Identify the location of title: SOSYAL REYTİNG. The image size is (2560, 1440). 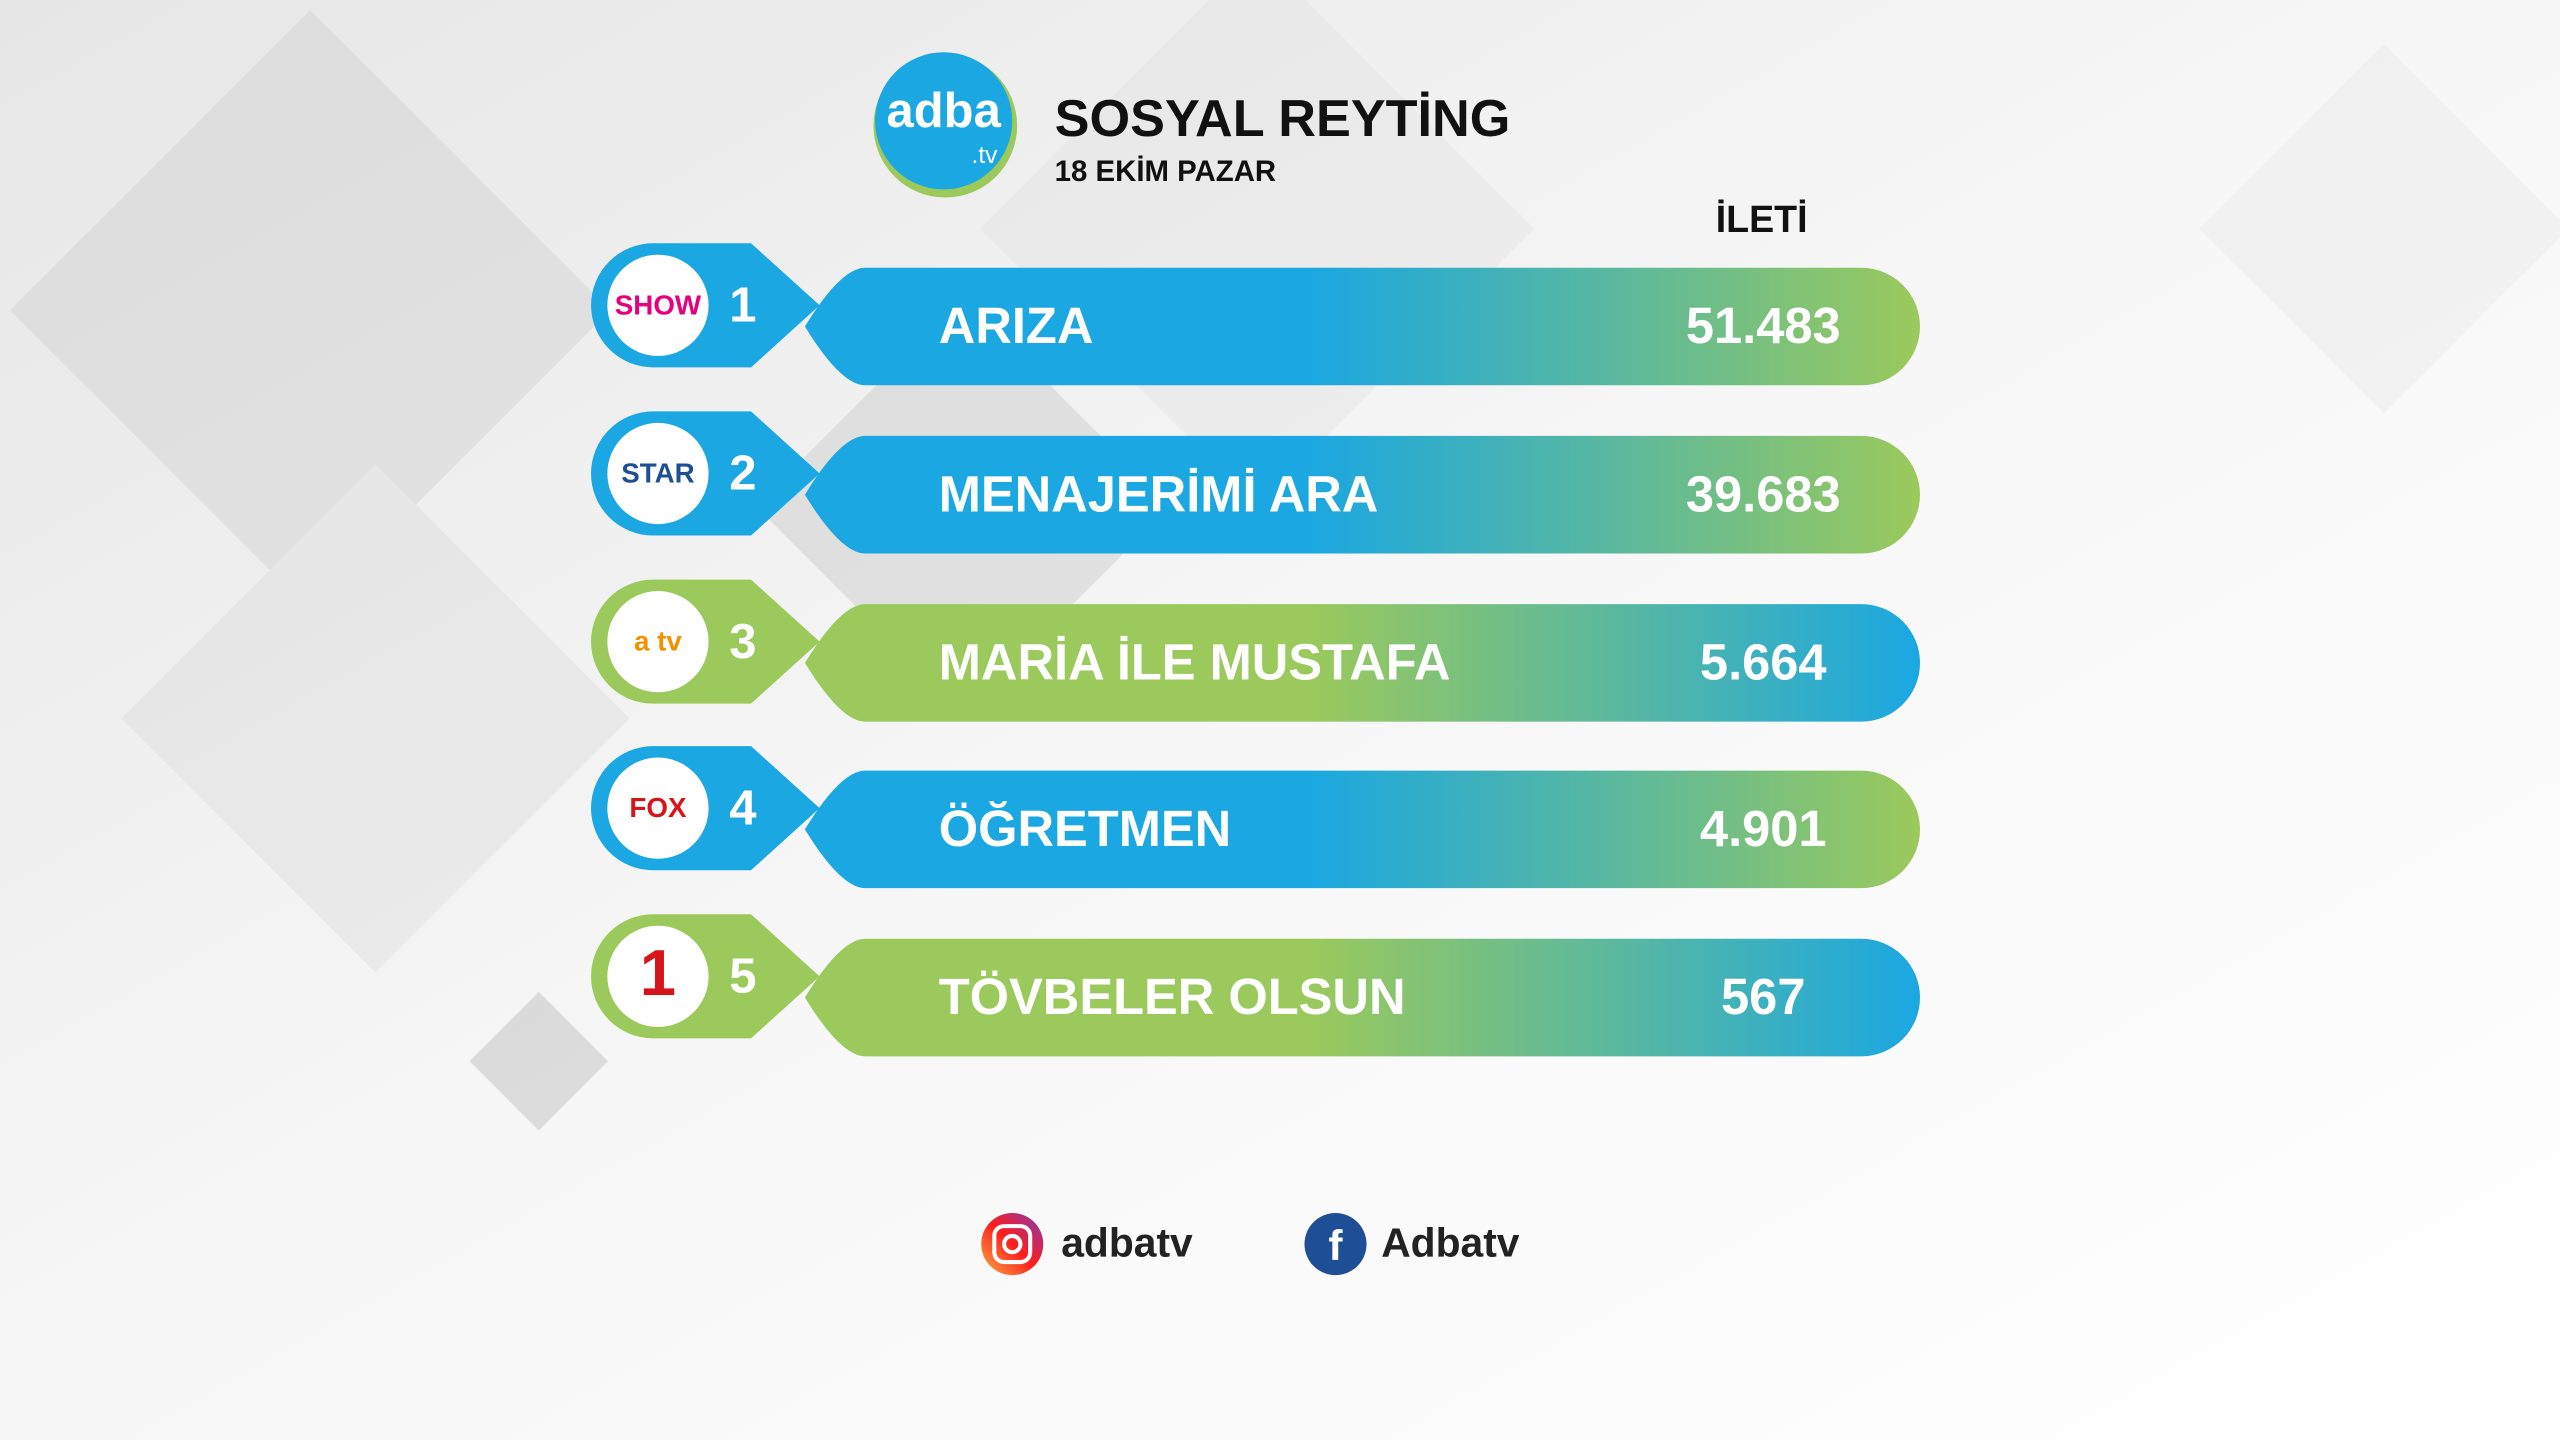
(1283, 119).